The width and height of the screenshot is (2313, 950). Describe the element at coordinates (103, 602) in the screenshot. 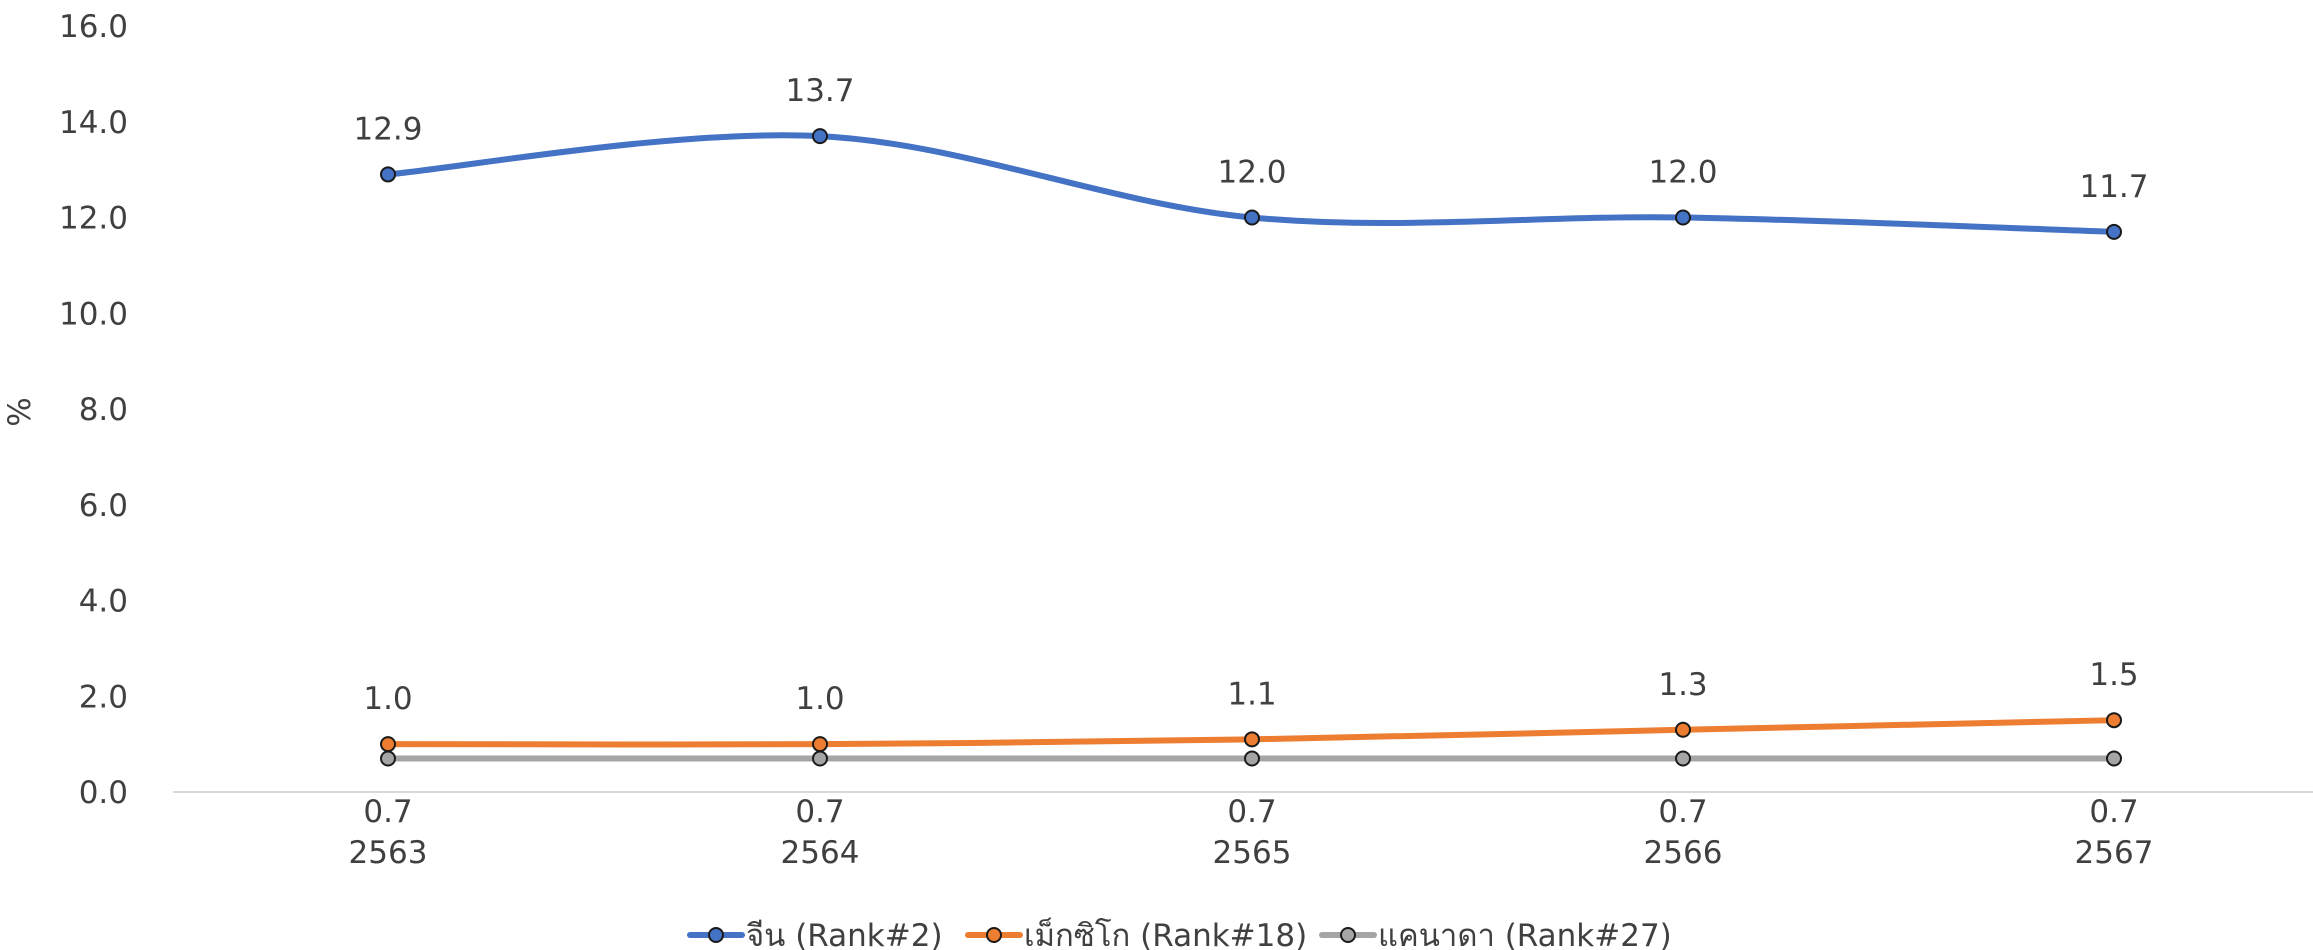

I see `y-tick-label: 4.0` at that location.